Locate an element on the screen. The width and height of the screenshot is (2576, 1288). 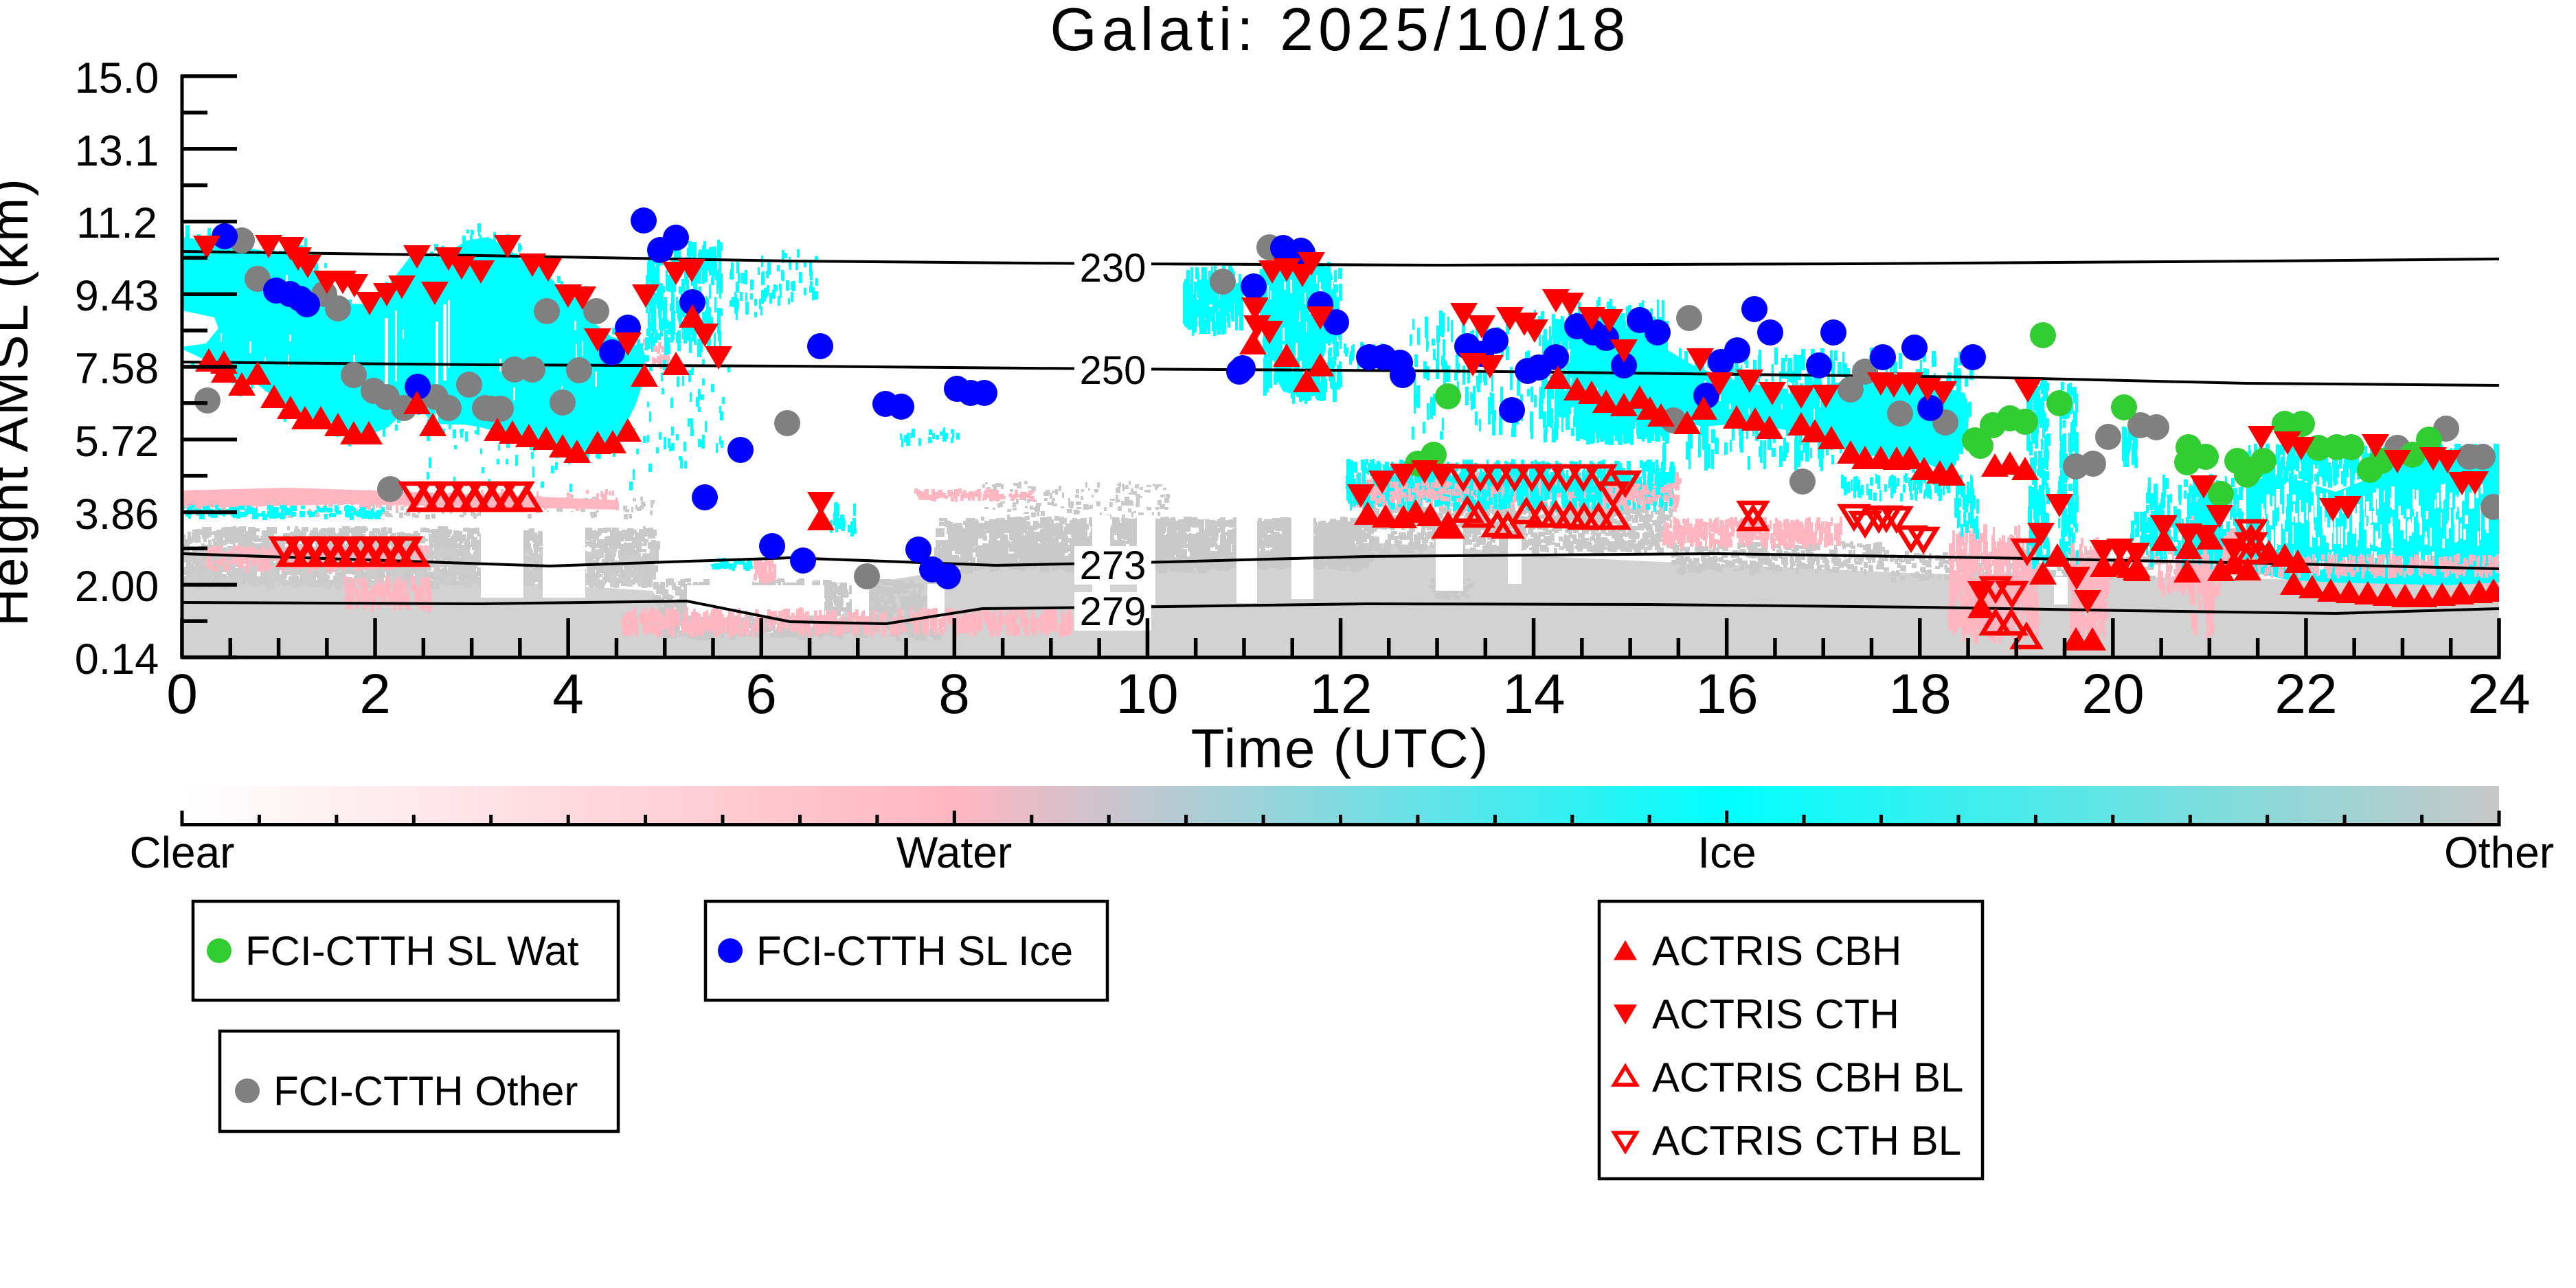
svg-text: 24 is located at coordinates (2498, 694).